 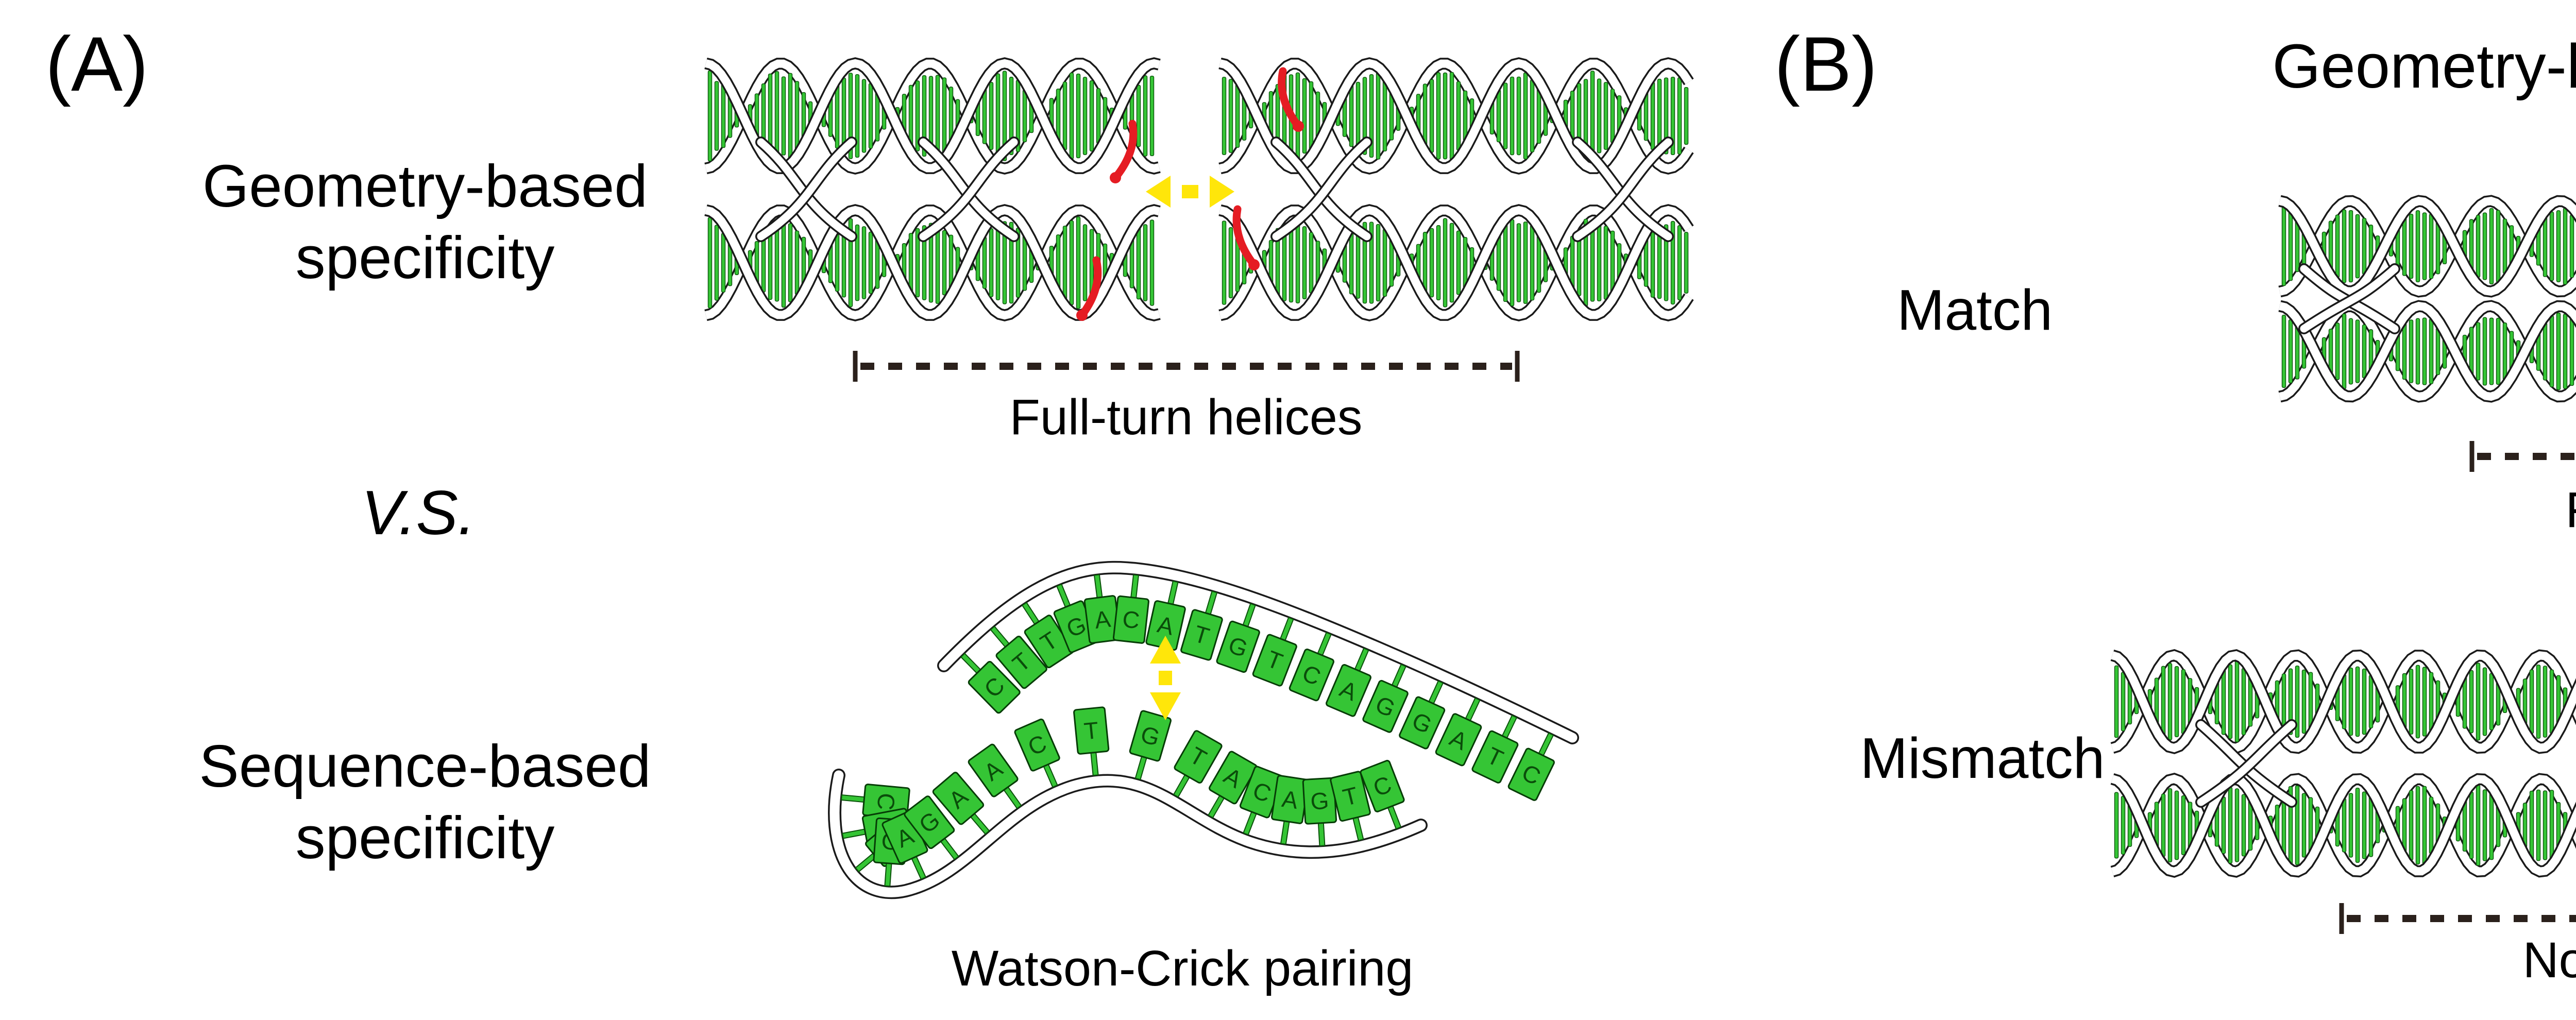 What do you see at coordinates (2343, 763) in the screenshot?
I see `mismatch-duplex` at bounding box center [2343, 763].